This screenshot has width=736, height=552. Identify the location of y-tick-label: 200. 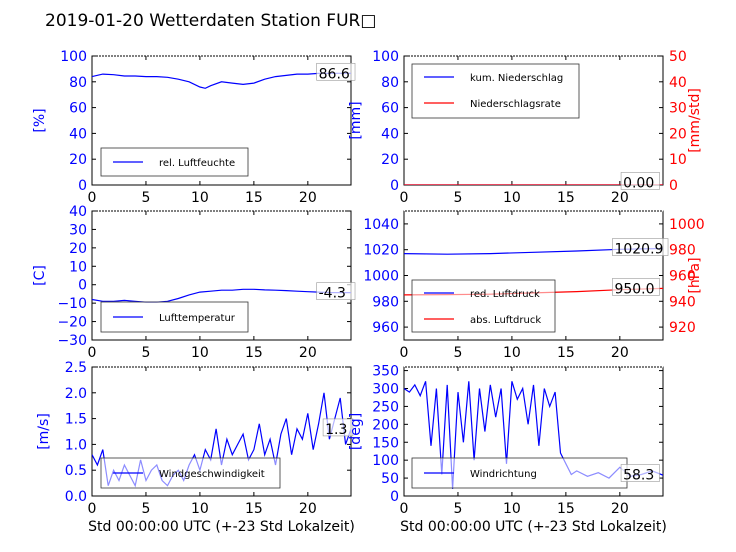
(385, 425).